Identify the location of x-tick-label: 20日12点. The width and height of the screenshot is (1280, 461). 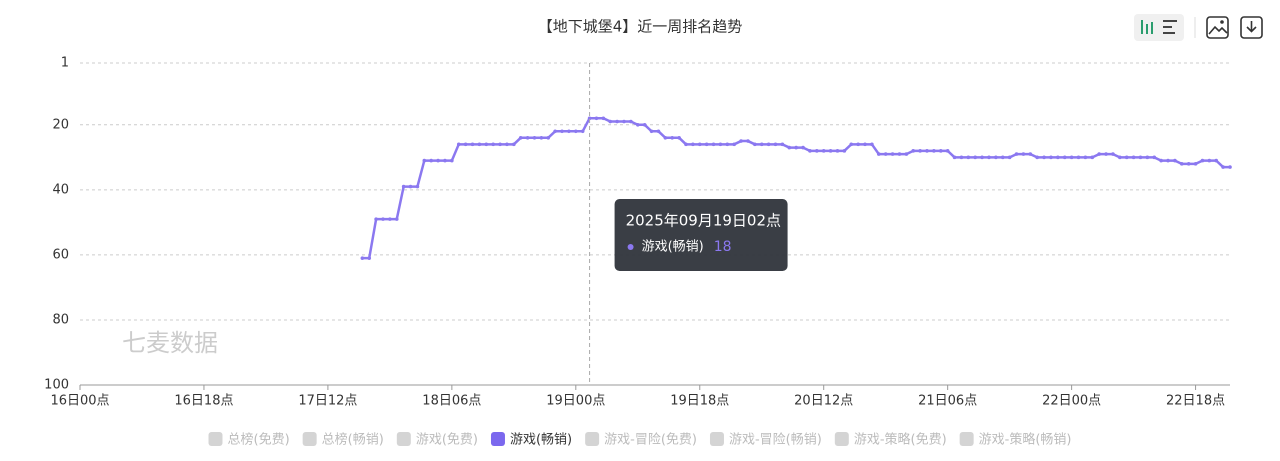
(823, 401).